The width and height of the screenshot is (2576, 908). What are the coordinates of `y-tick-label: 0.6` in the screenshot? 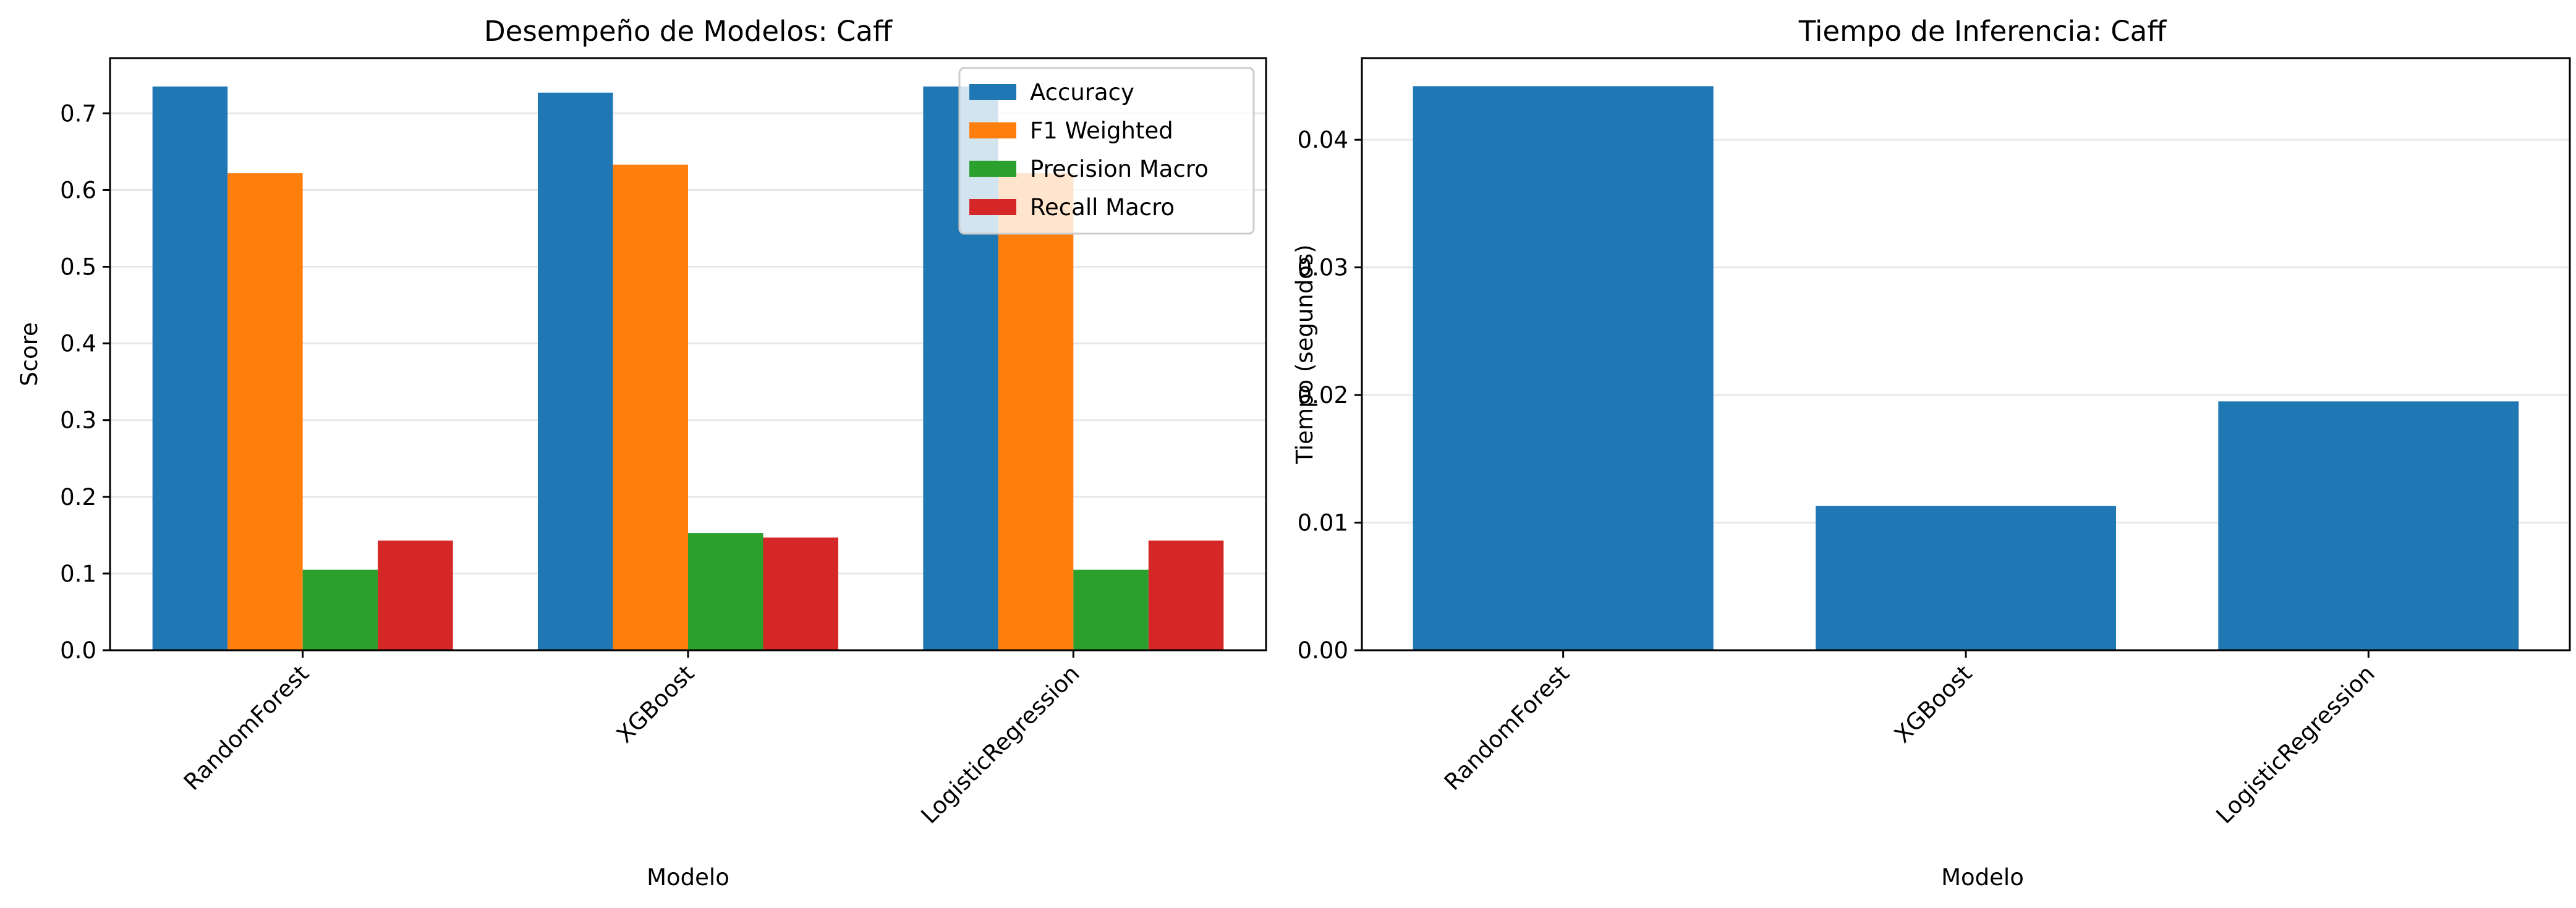 It's located at (78, 190).